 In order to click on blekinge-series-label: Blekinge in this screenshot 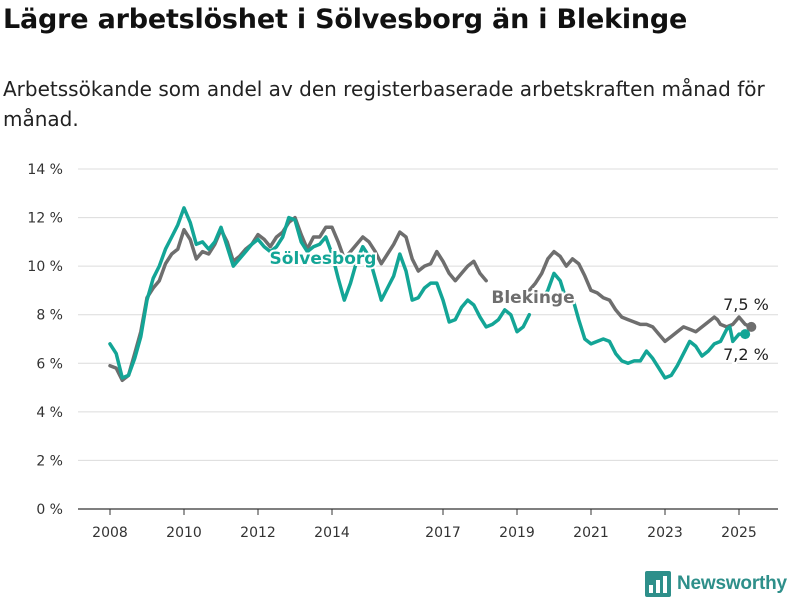, I will do `click(532, 298)`.